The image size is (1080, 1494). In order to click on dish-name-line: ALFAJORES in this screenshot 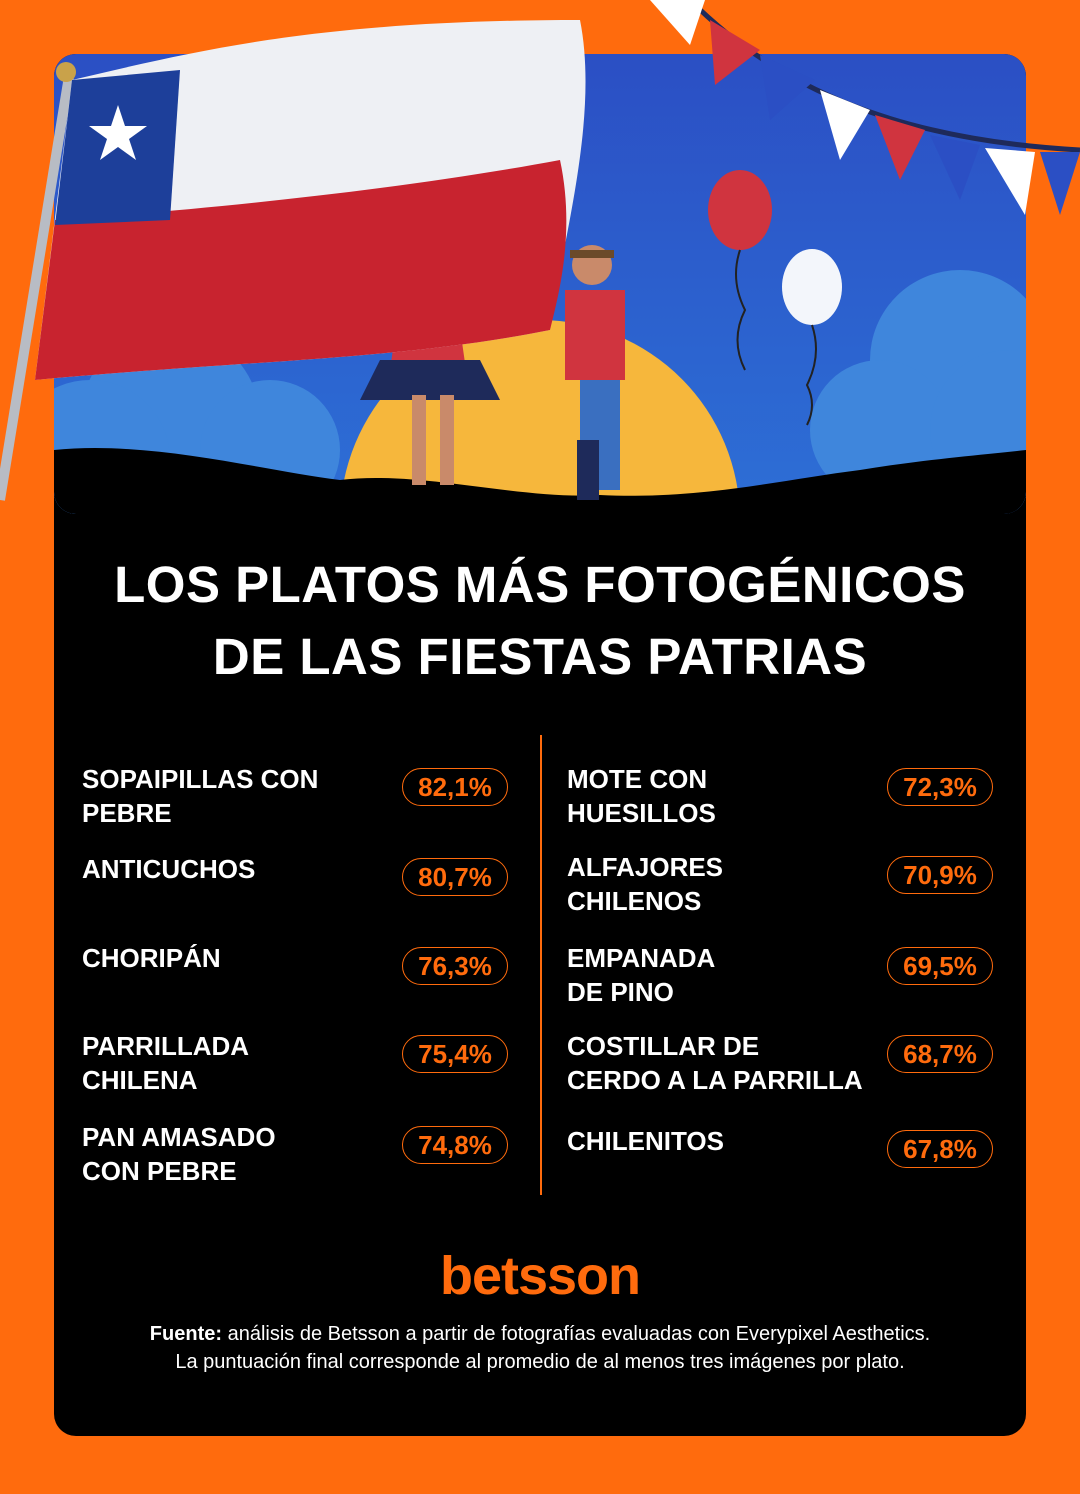, I will do `click(645, 867)`.